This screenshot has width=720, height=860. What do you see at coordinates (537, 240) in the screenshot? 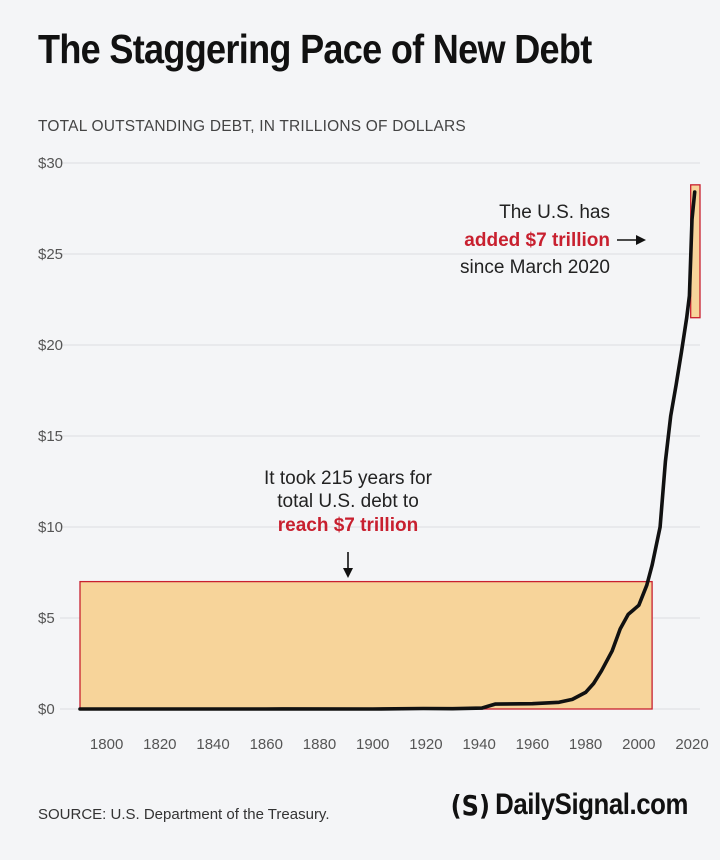
I see `annotation-text: added $7 trillion` at bounding box center [537, 240].